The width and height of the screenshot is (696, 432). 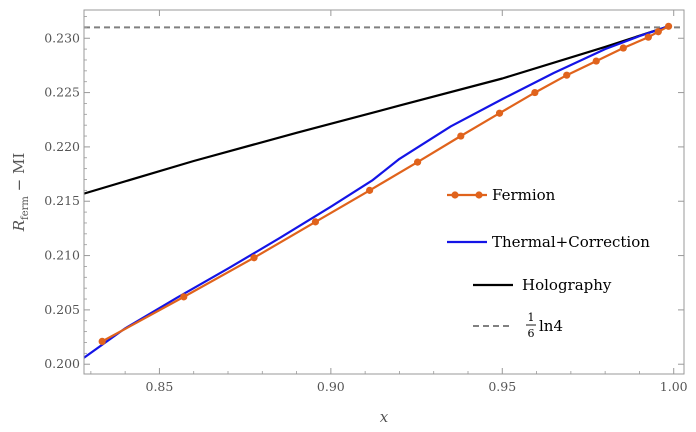 I want to click on y-tick-label: 0.200, so click(x=62, y=363).